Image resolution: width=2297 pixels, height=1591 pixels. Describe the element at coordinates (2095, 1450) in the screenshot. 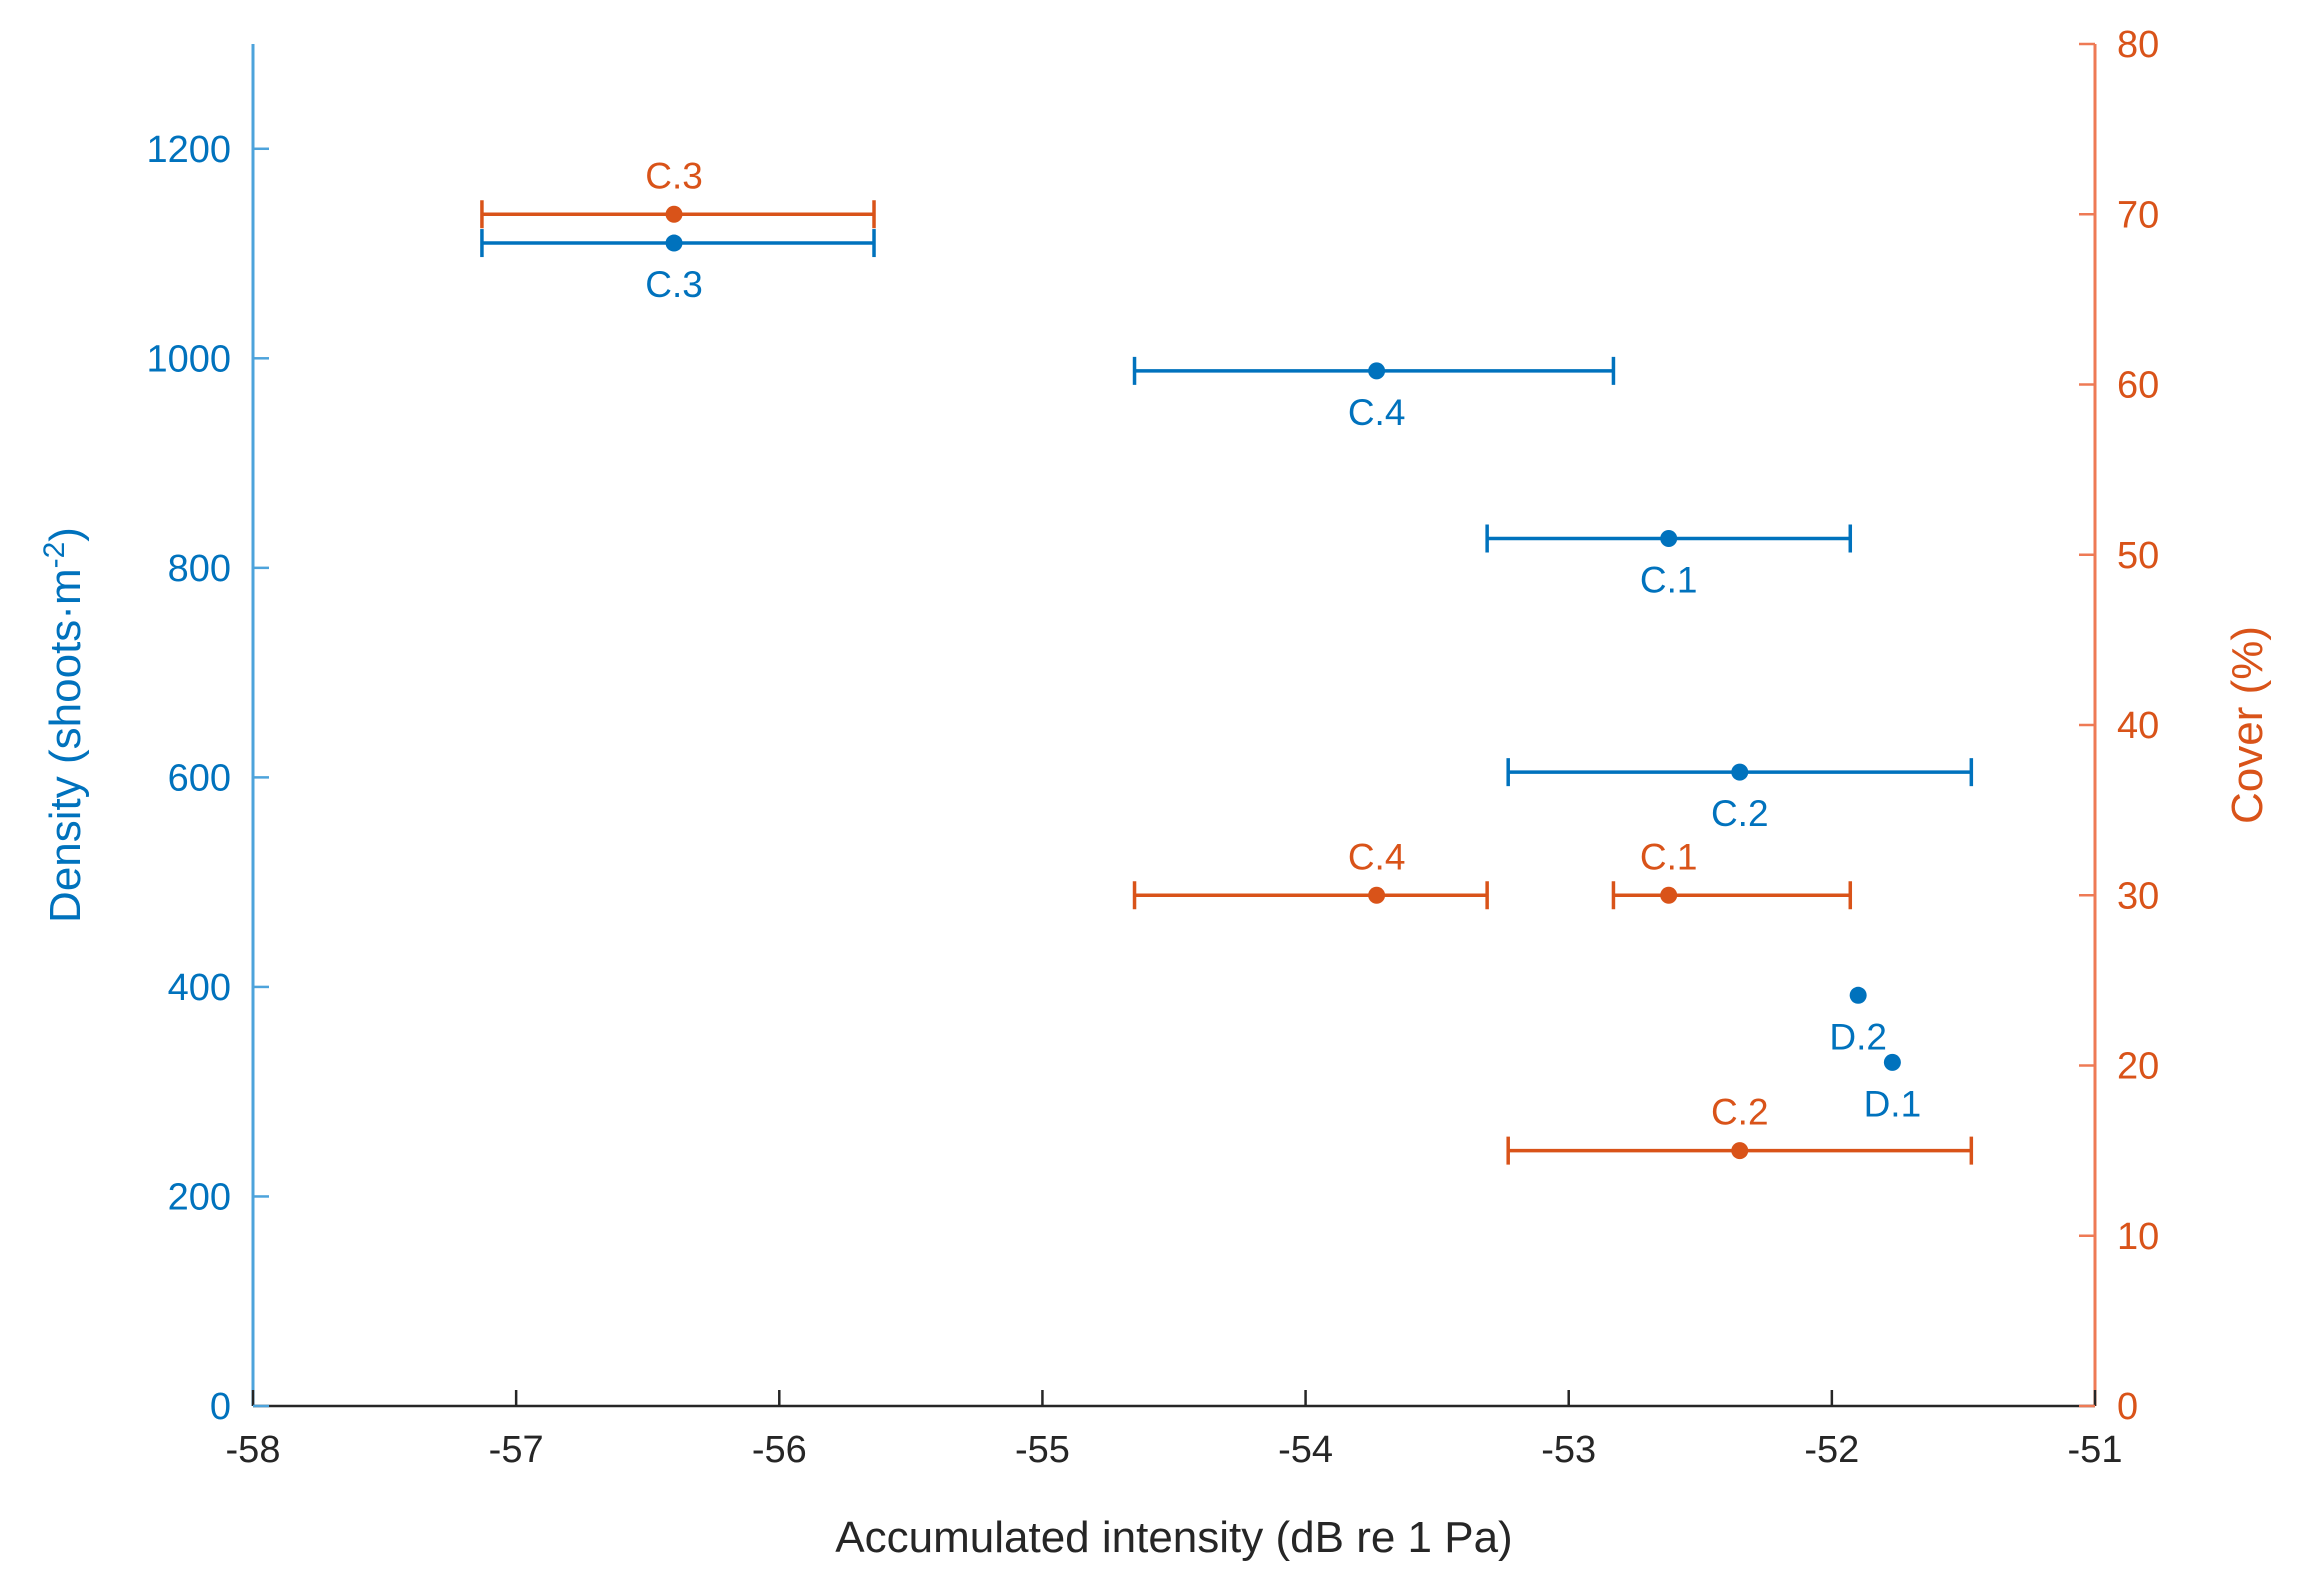

I see `x-tick-label-7: -51` at that location.